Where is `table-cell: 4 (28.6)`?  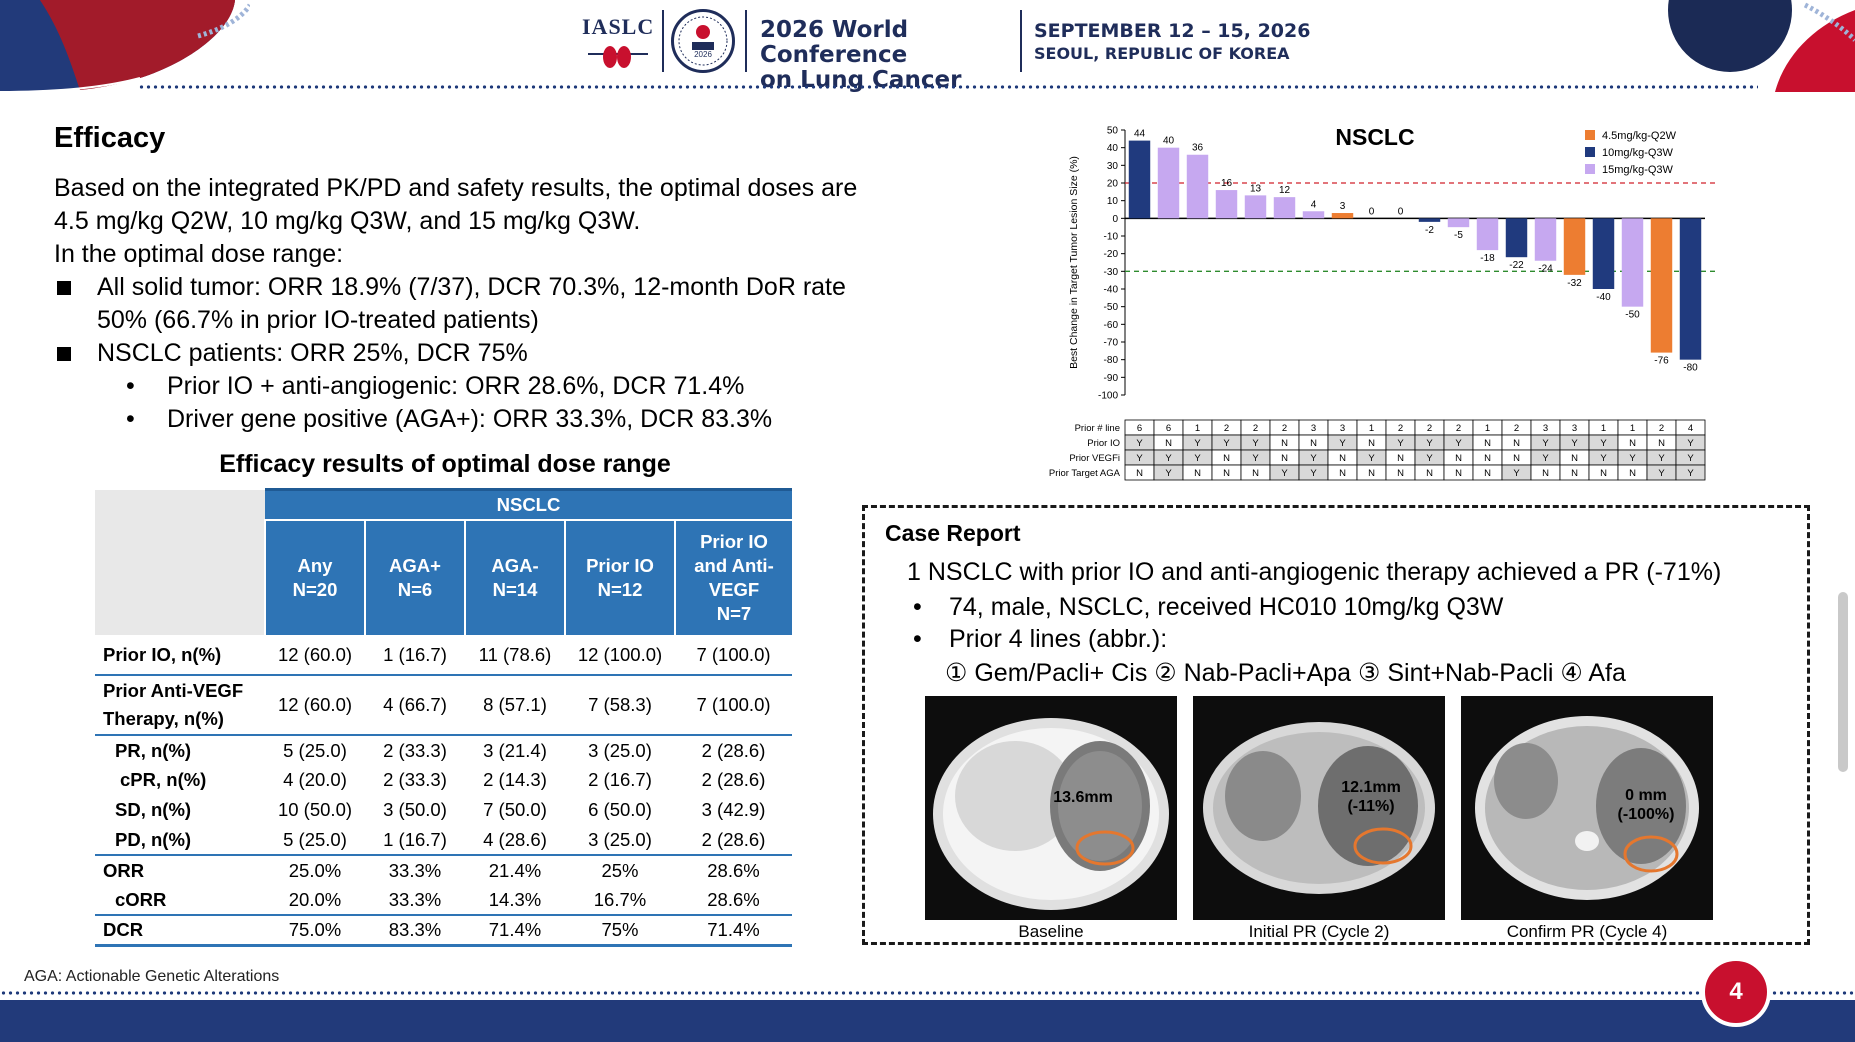 table-cell: 4 (28.6) is located at coordinates (515, 840).